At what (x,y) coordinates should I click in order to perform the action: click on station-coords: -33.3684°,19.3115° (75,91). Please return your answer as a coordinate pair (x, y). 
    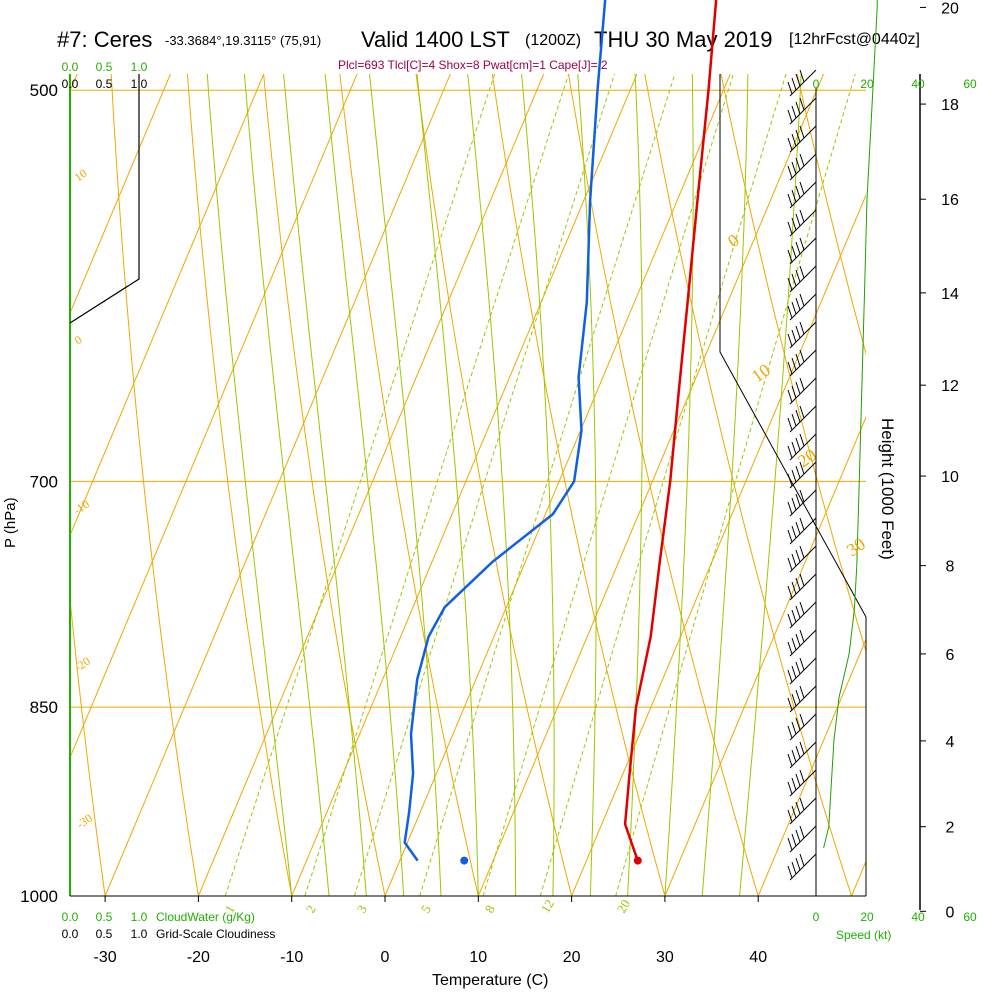
    Looking at the image, I should click on (243, 40).